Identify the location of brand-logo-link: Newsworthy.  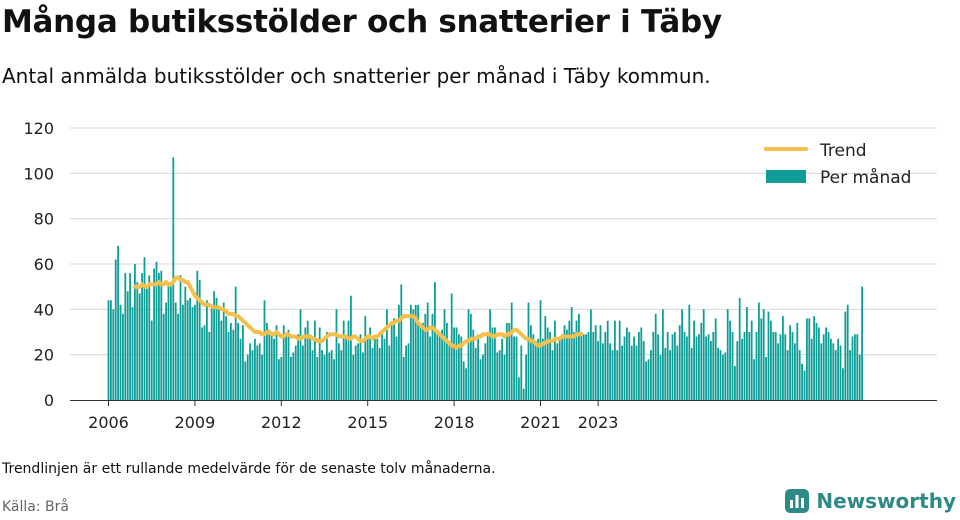
(870, 501).